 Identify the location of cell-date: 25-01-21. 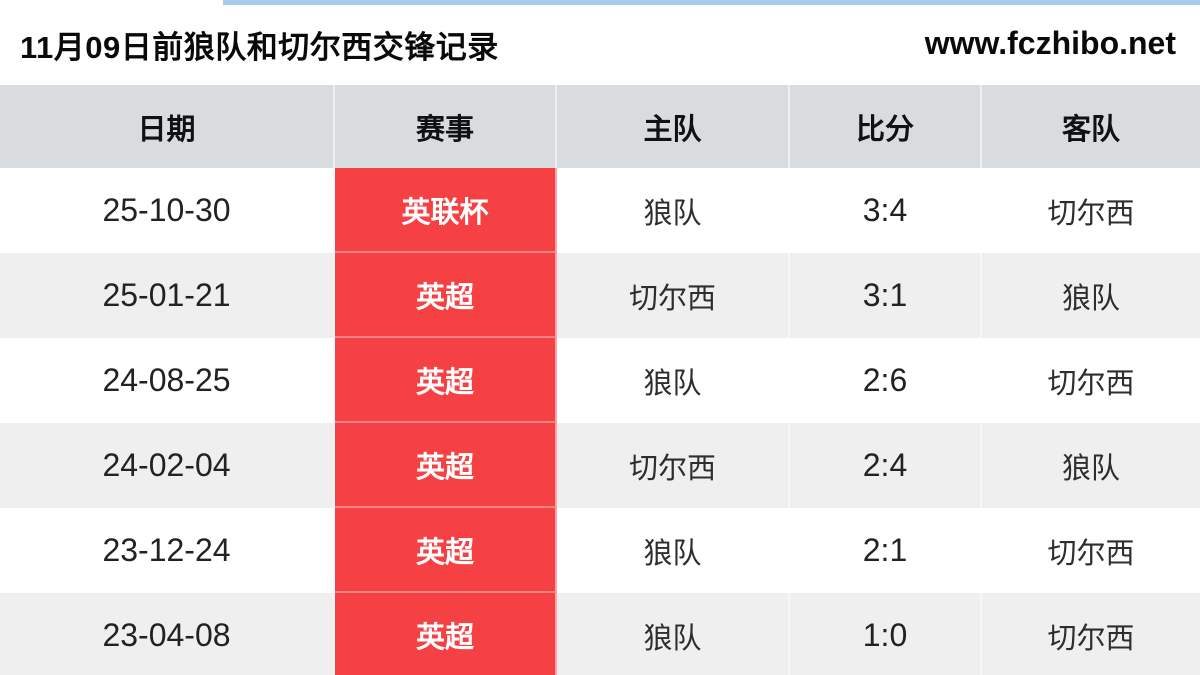
(167, 295).